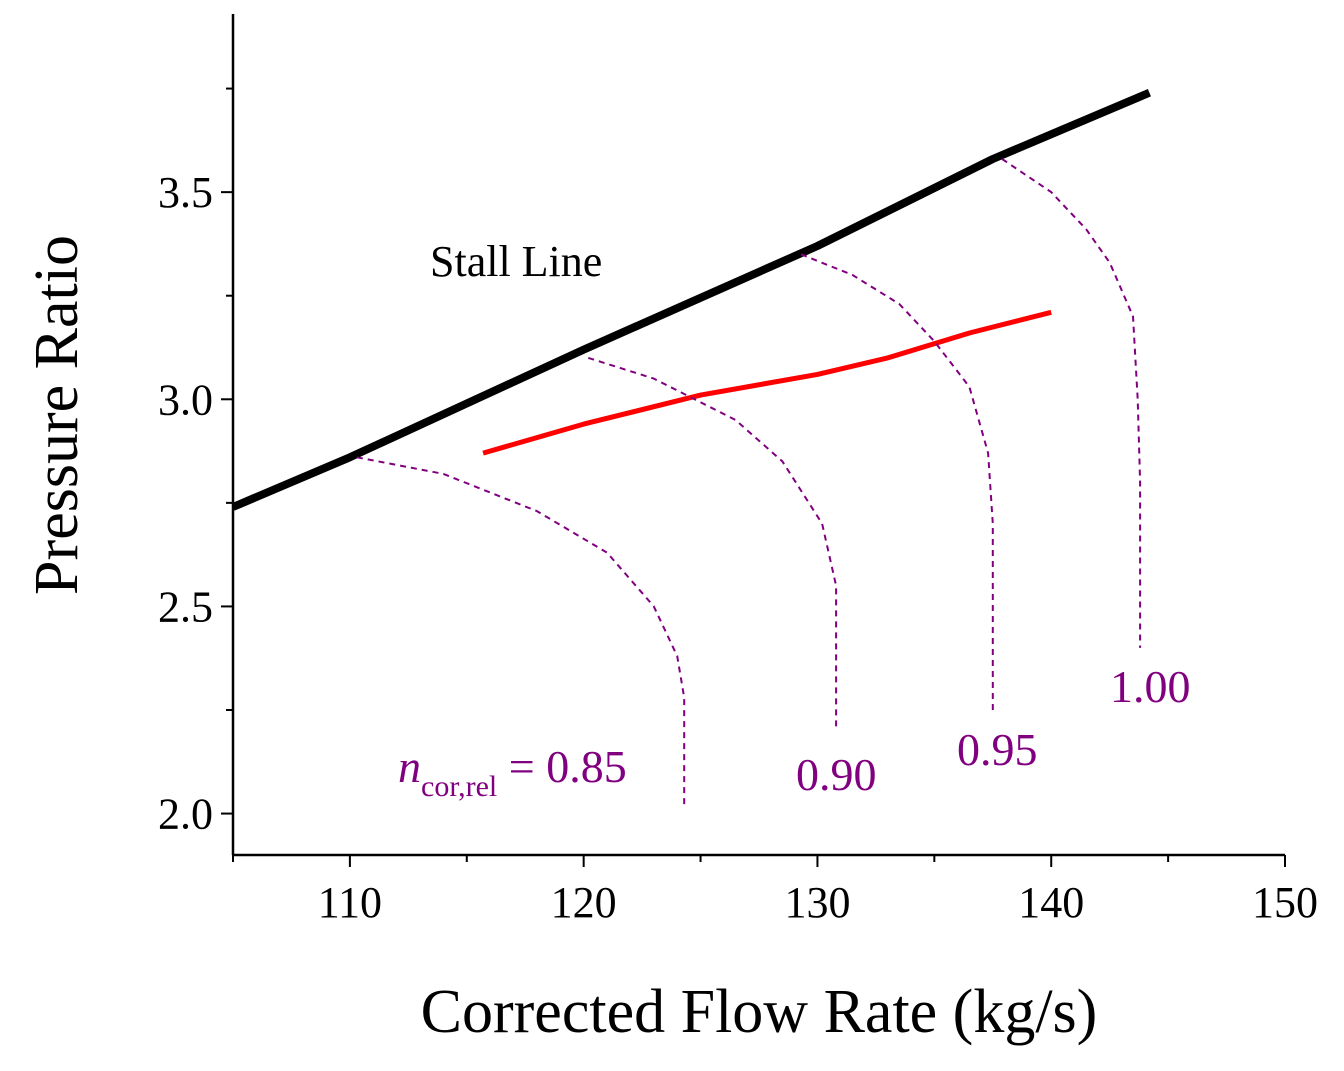 The image size is (1344, 1071). What do you see at coordinates (185, 399) in the screenshot?
I see `y-tick-label: 3.0` at bounding box center [185, 399].